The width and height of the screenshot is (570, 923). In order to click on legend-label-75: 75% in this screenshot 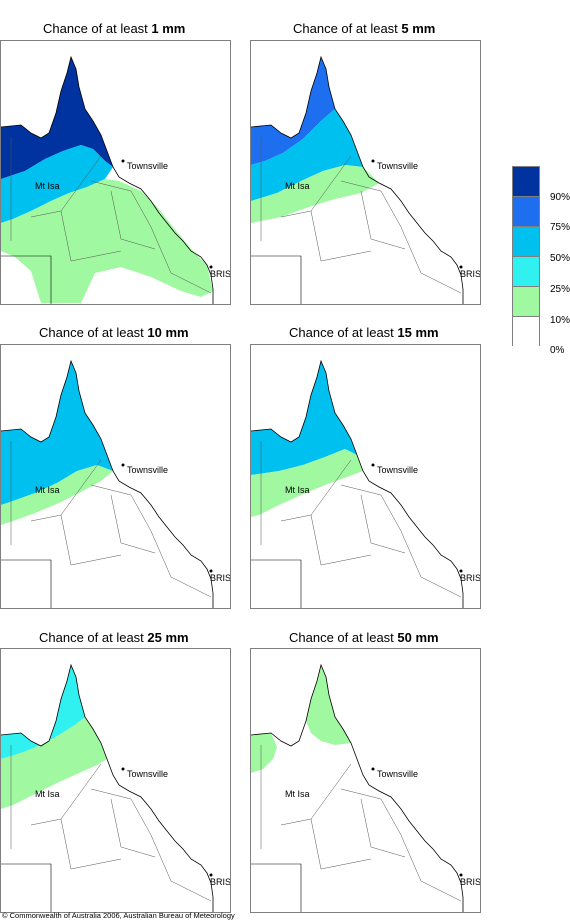, I will do `click(560, 227)`.